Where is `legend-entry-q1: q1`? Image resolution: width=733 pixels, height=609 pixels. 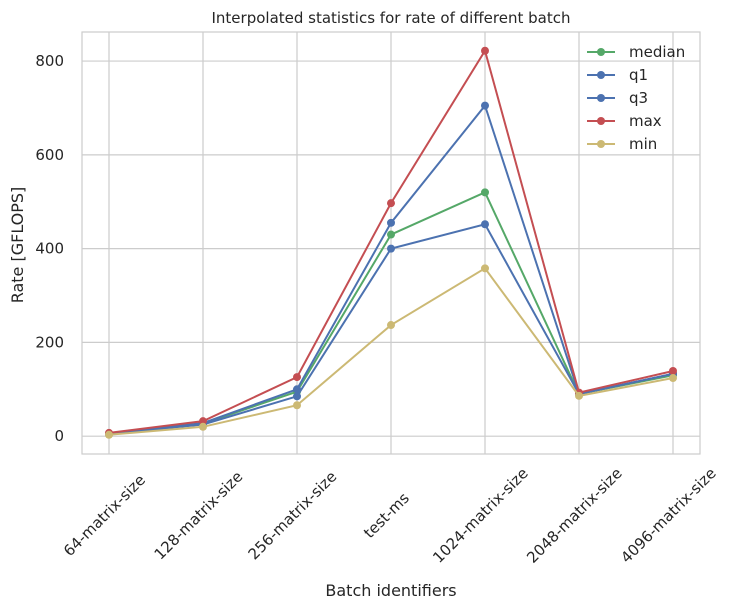 legend-entry-q1: q1 is located at coordinates (617, 75).